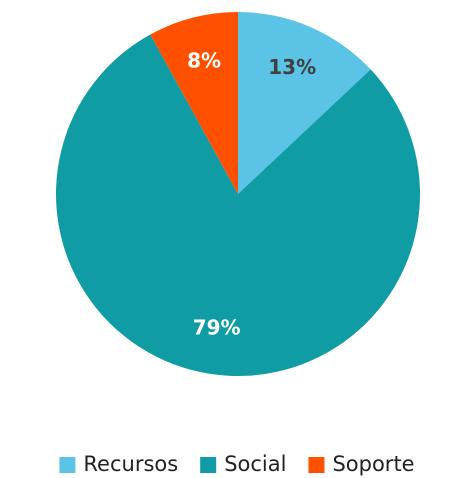  What do you see at coordinates (217, 327) in the screenshot?
I see `data-label: 79%` at bounding box center [217, 327].